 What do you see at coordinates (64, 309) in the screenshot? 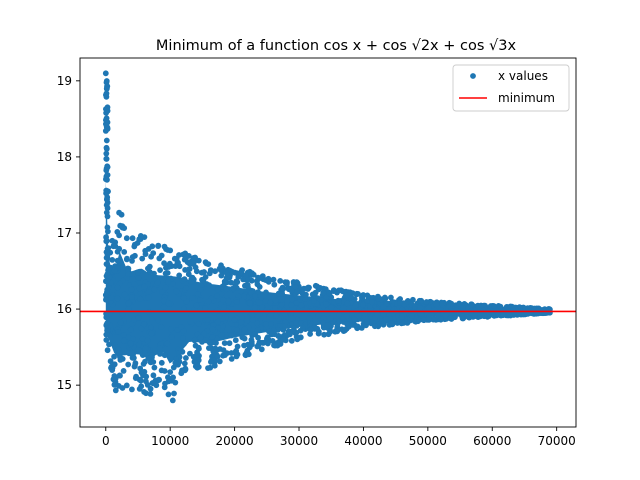
I see `y-tick-label: 16` at bounding box center [64, 309].